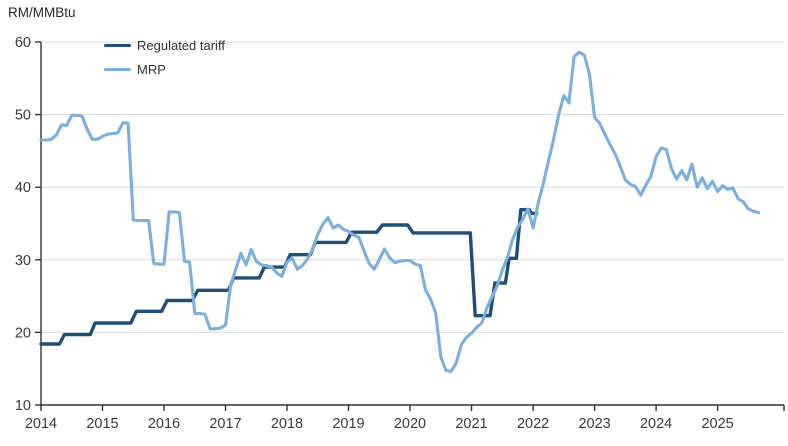 This screenshot has height=446, width=788. I want to click on x-tick-label: 2022, so click(533, 424).